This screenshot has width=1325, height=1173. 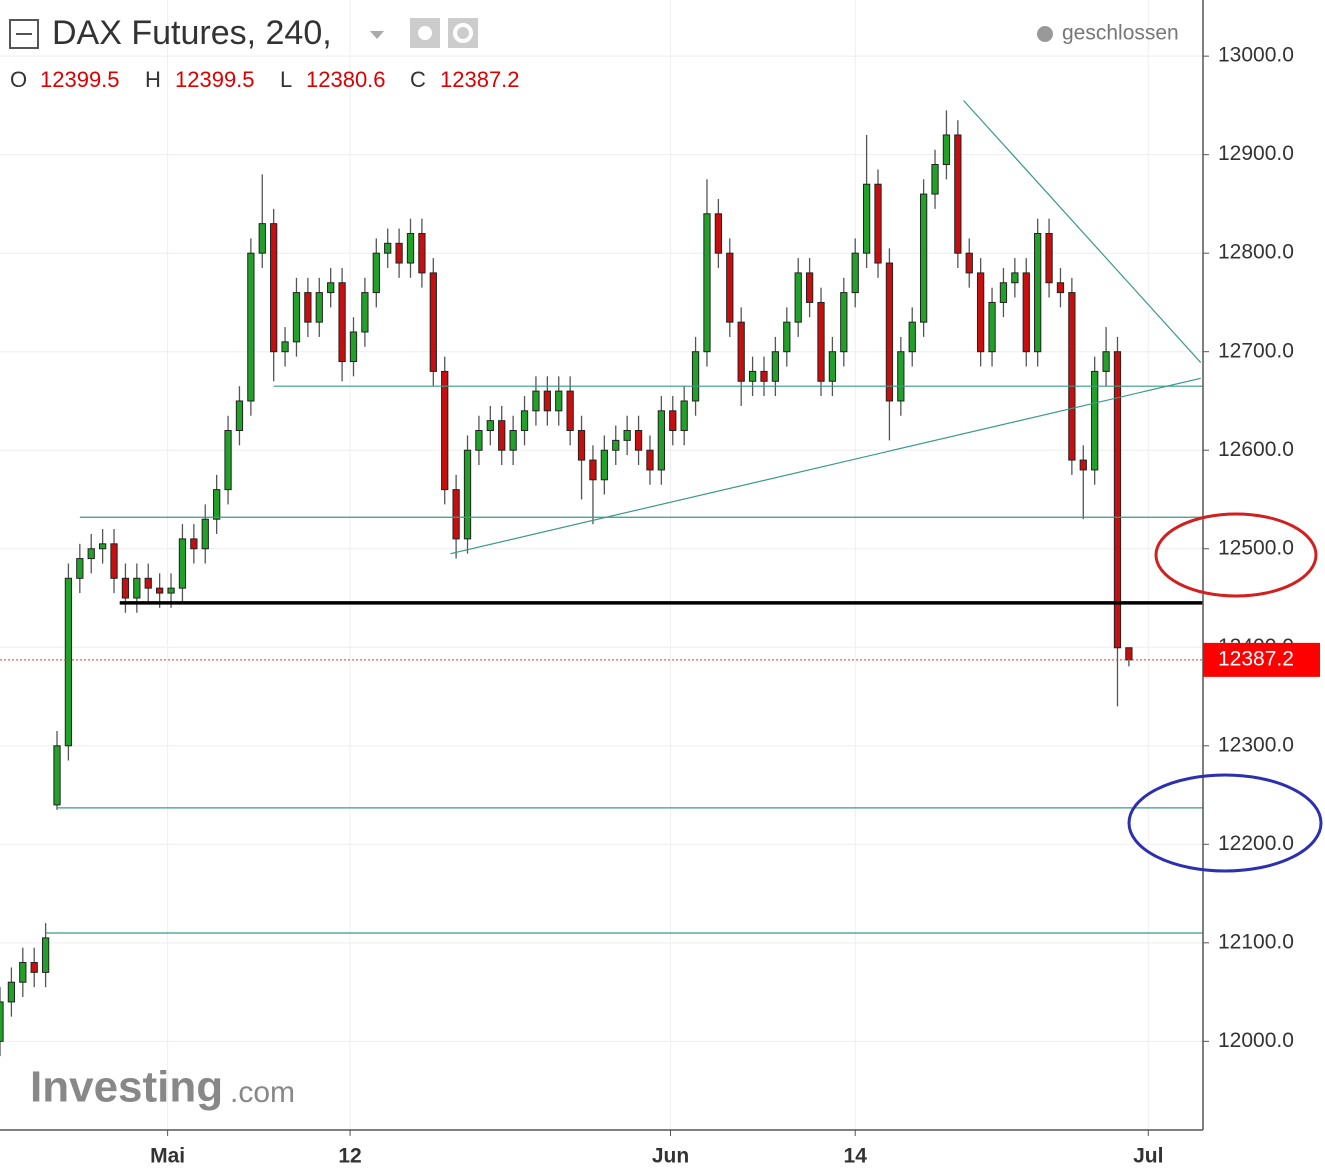 I want to click on ohlc-value: 12399.5, so click(x=215, y=79).